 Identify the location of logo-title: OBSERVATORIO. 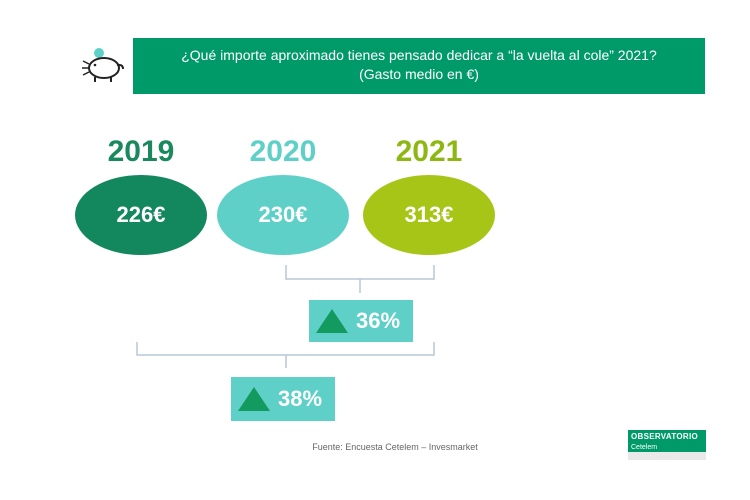
(667, 437).